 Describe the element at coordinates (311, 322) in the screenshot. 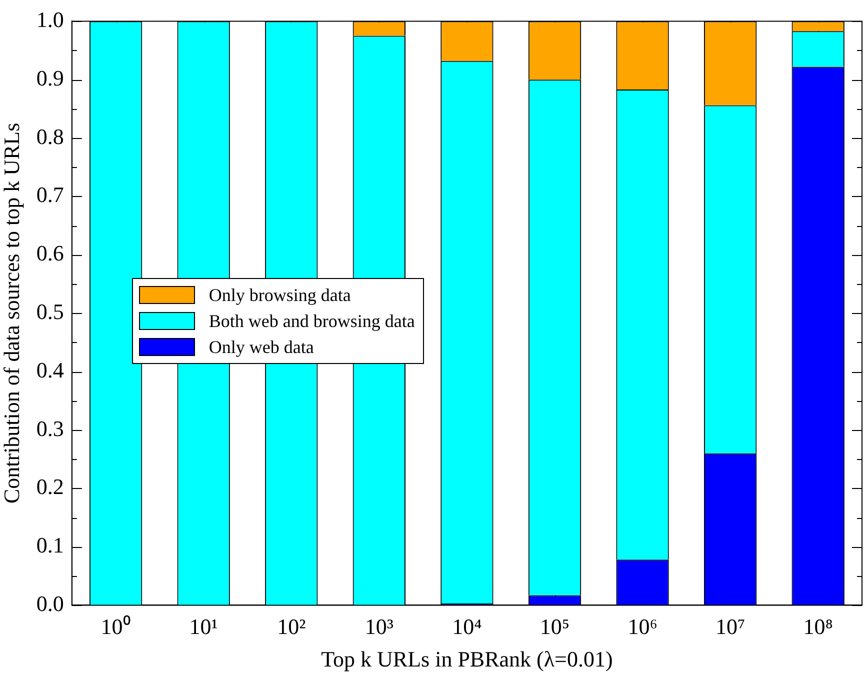

I see `series-label: Both web and browsing data` at that location.